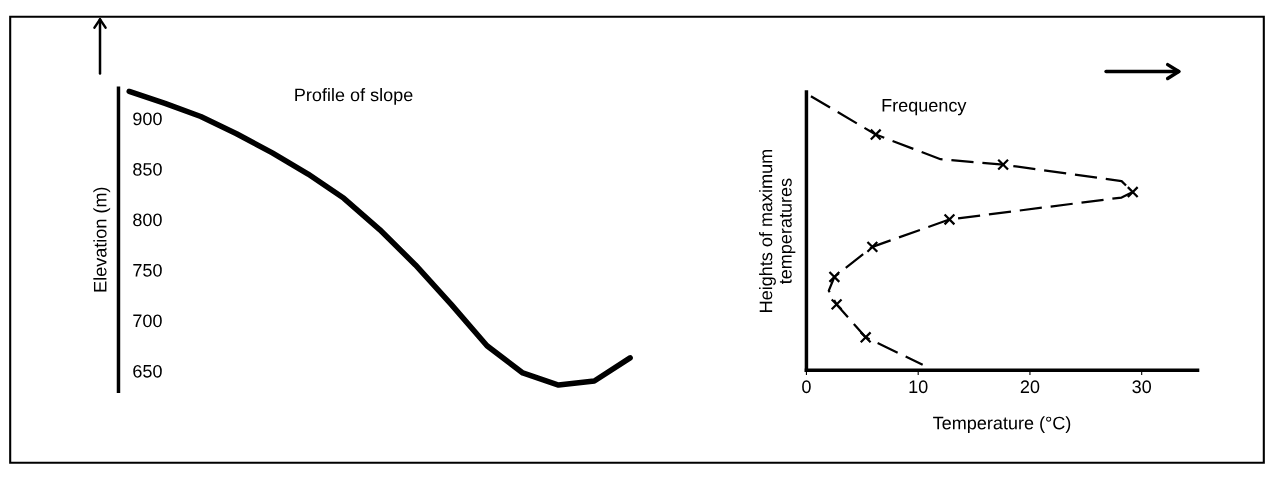 The image size is (1274, 477). Describe the element at coordinates (806, 387) in the screenshot. I see `x-tick-label: 0` at that location.